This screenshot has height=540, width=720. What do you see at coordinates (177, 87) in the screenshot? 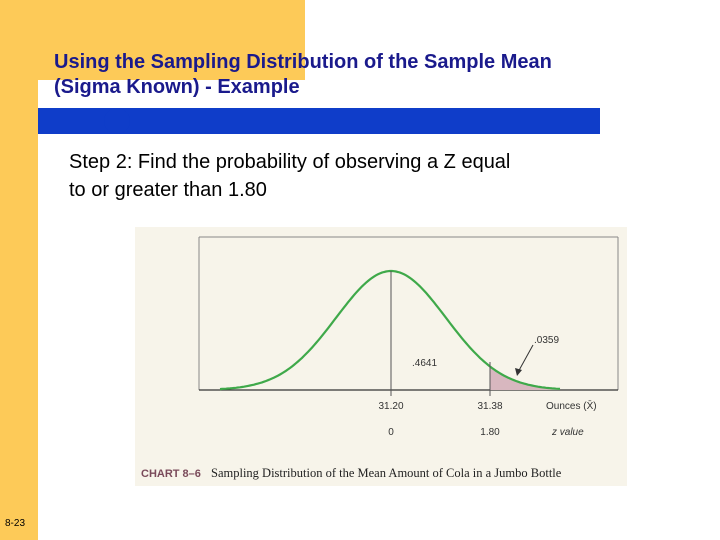
I see `title-line-2: (Sigma Known) - Example` at bounding box center [177, 87].